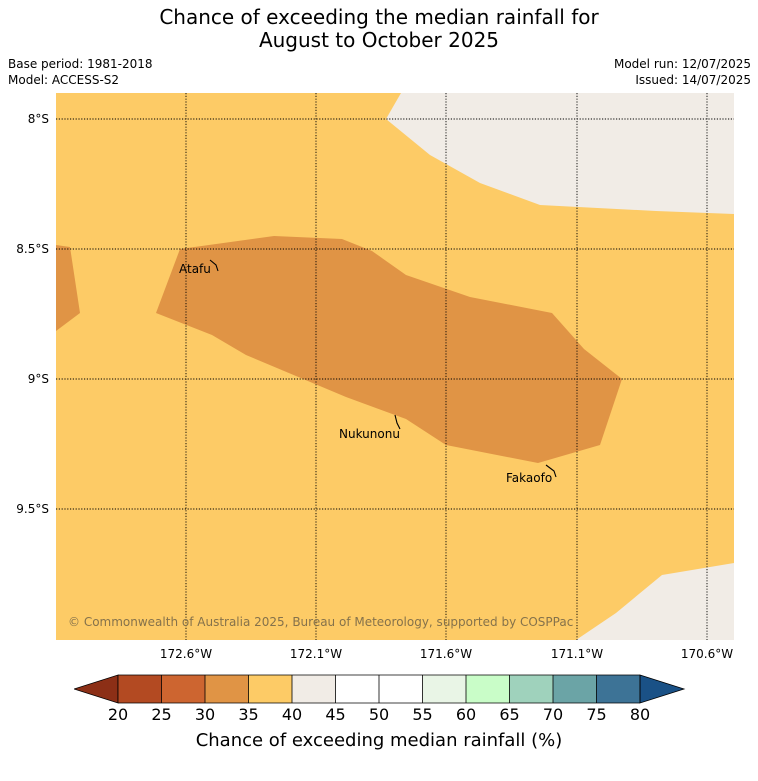  What do you see at coordinates (397, 422) in the screenshot?
I see `nukunonu-atoll` at bounding box center [397, 422].